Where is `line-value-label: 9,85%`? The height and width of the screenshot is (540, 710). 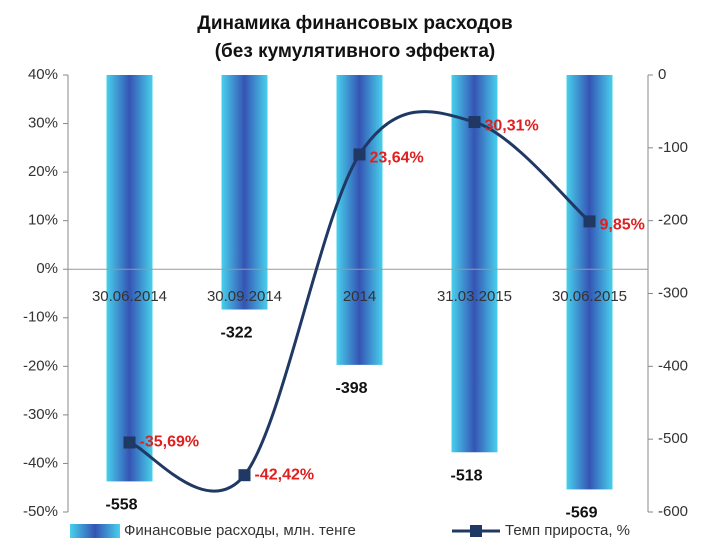 line-value-label: 9,85% is located at coordinates (622, 225).